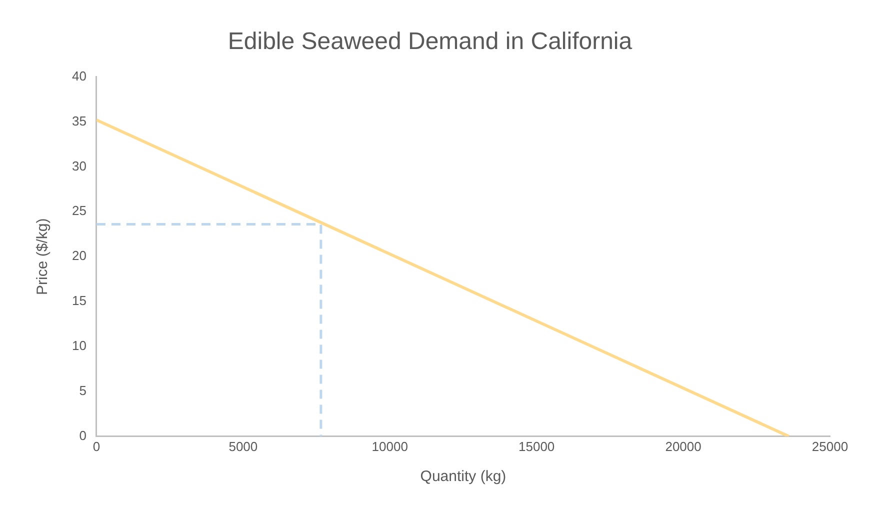  I want to click on x-tick-label: 5000, so click(243, 446).